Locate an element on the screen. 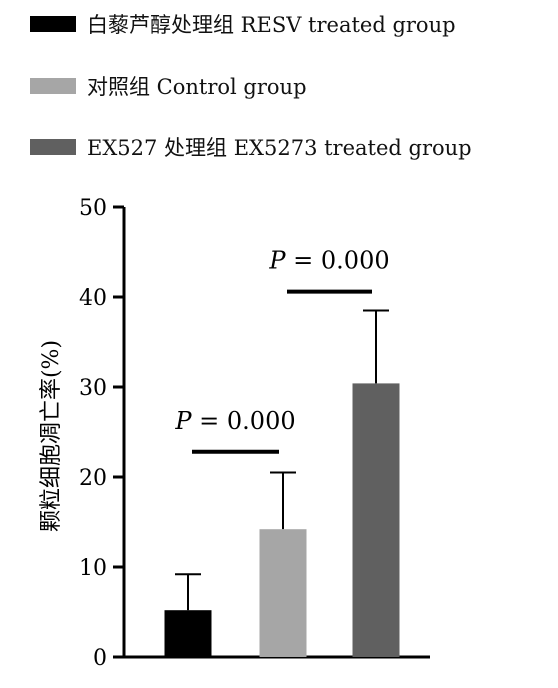  legend-item-ex527: EX527 处理组 EX5273 treated group is located at coordinates (251, 147).